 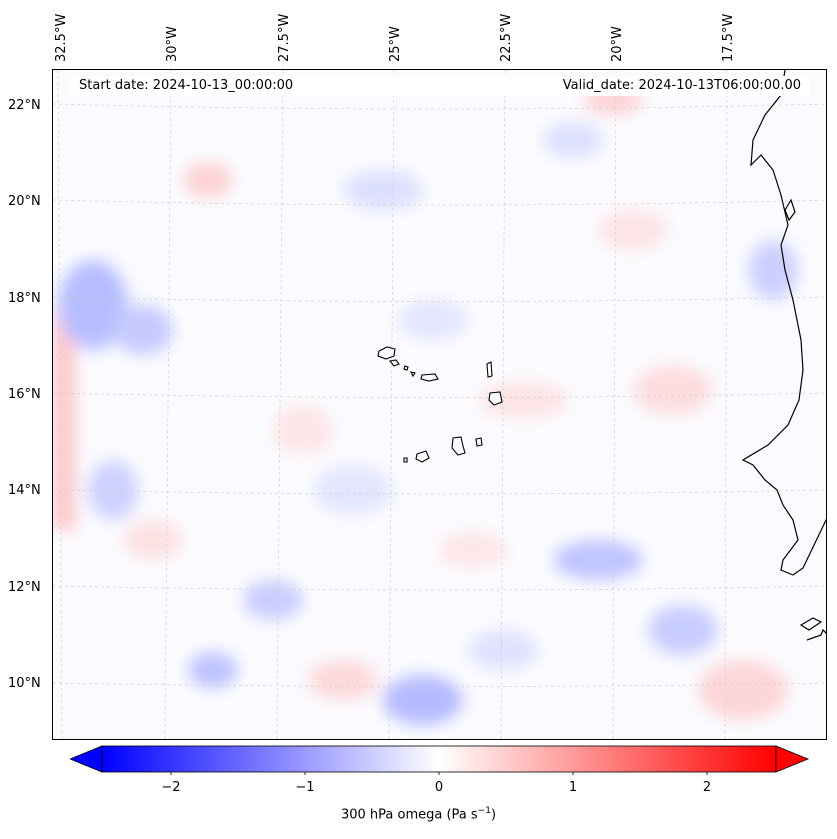 I want to click on colorbar-tick-0: 0, so click(x=439, y=787).